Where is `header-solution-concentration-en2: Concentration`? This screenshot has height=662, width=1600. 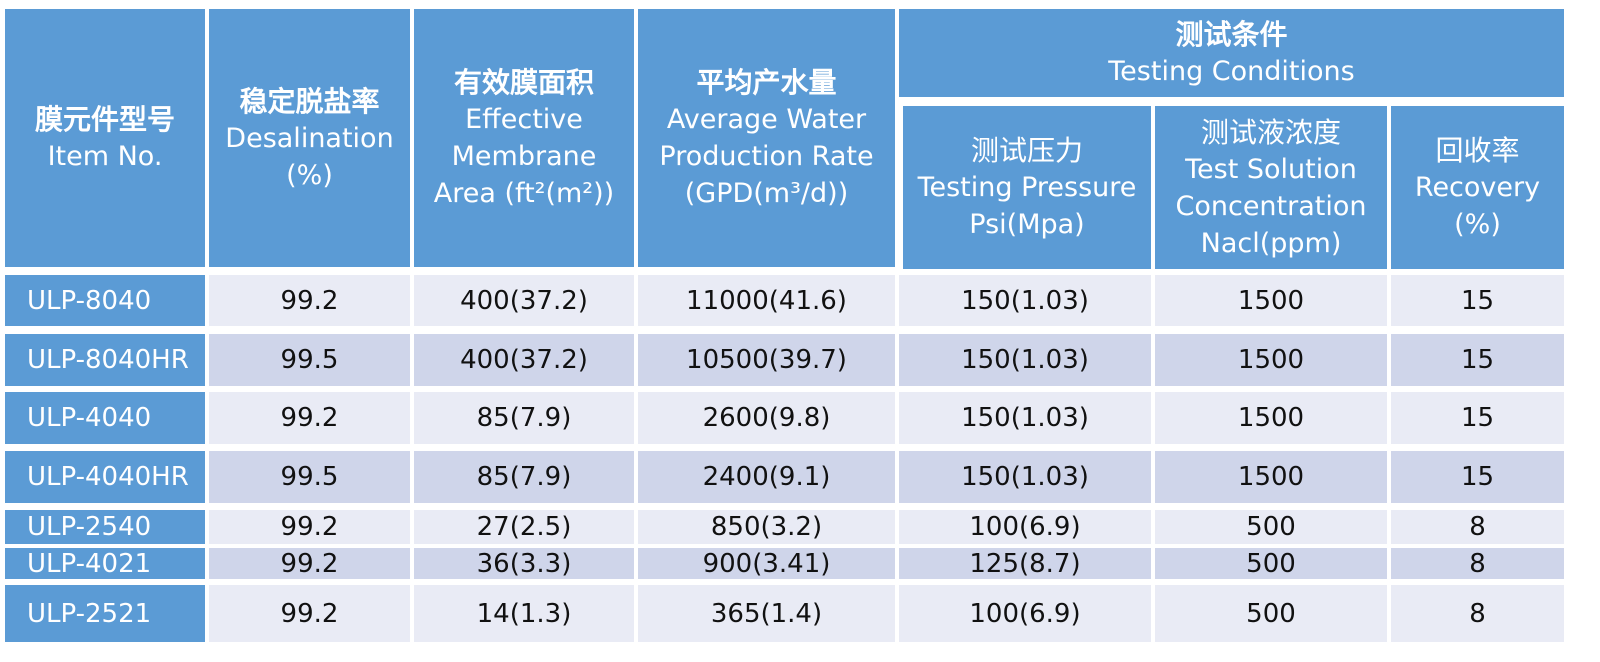 header-solution-concentration-en2: Concentration is located at coordinates (1271, 206).